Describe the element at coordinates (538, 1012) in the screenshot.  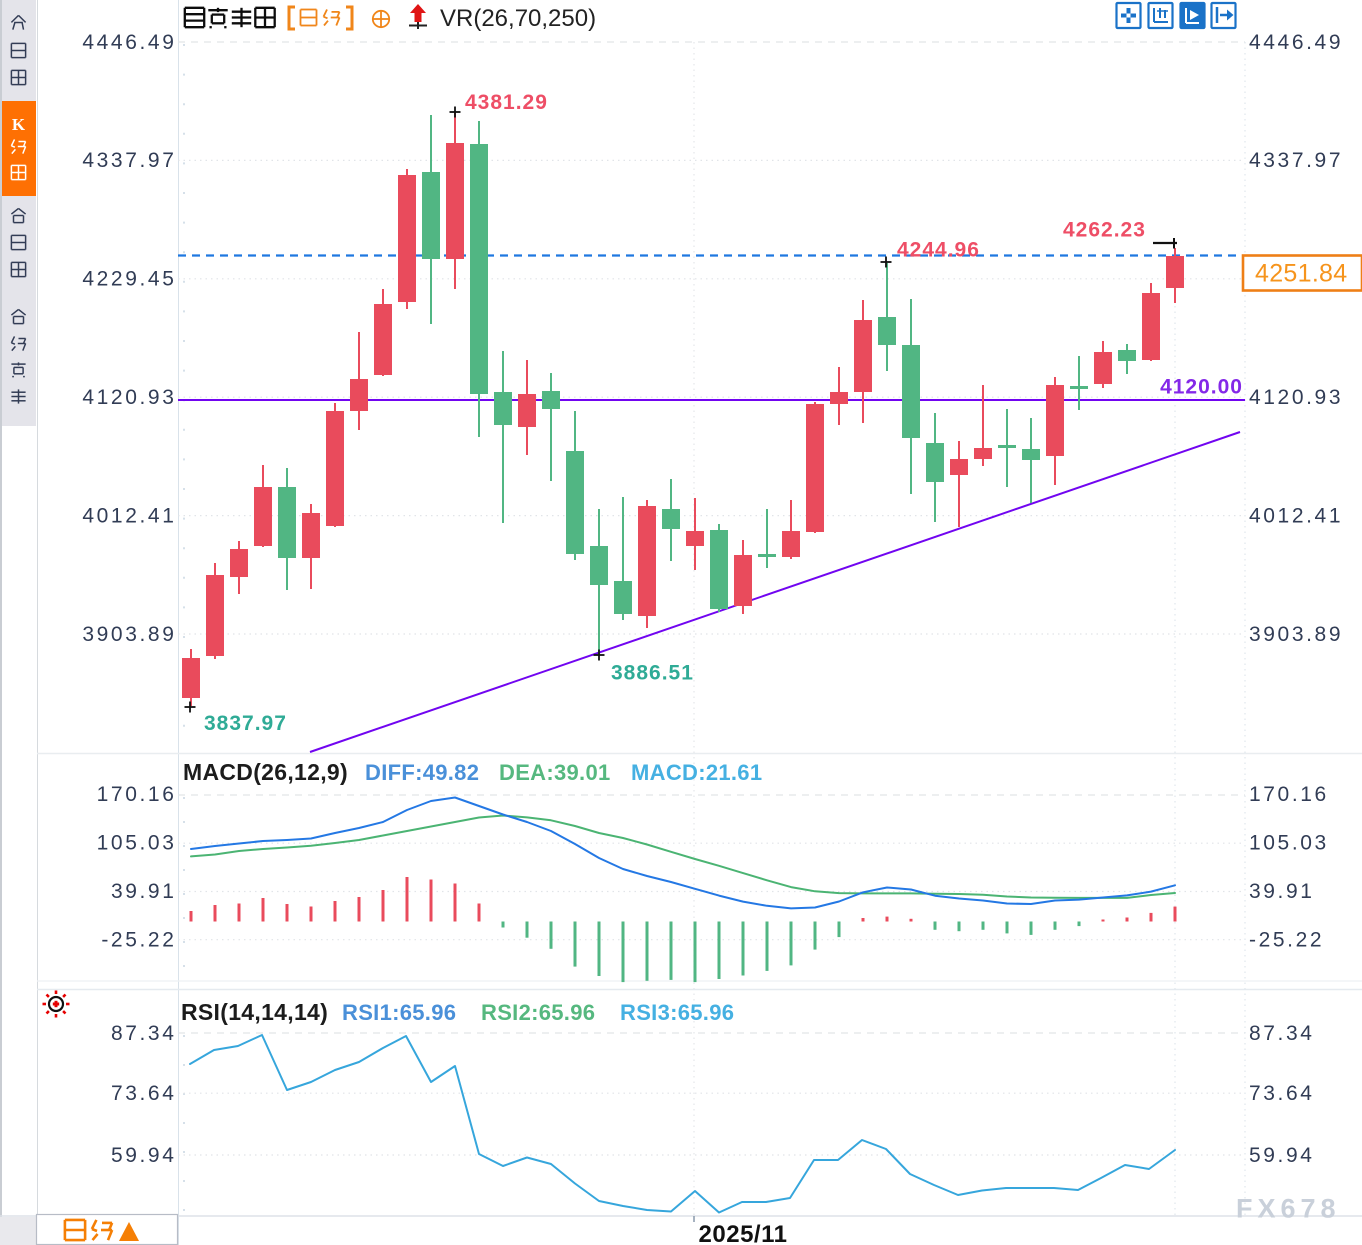
I see `svg-text: RSI2:65.96` at that location.